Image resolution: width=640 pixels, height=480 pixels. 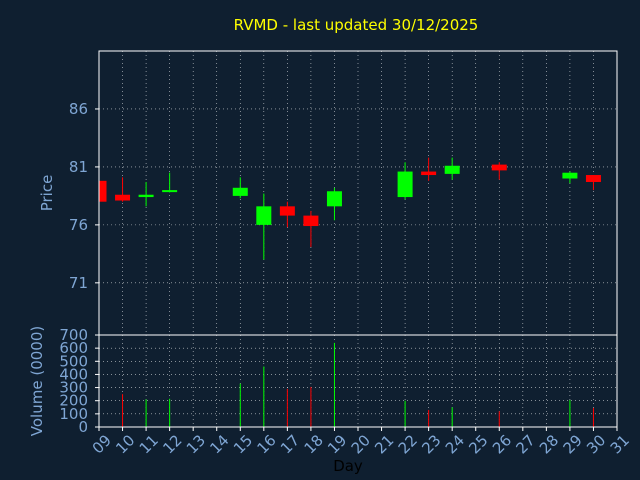 I want to click on volume-tick-label: 100, so click(x=73, y=414).